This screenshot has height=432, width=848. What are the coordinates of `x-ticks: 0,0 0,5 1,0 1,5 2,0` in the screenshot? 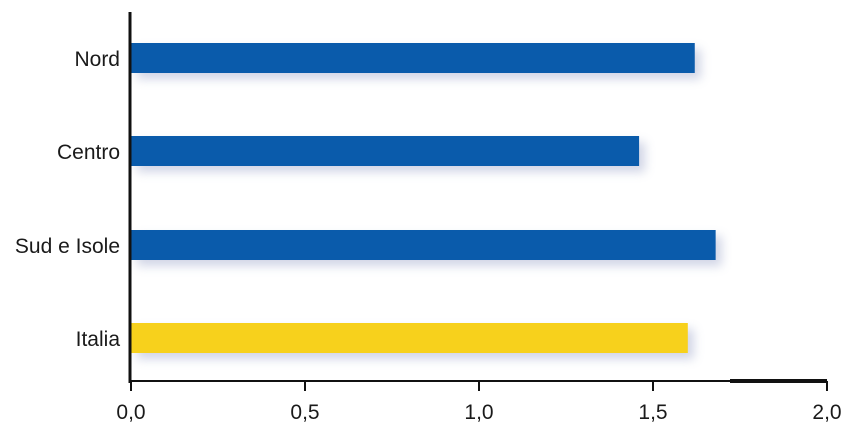 It's located at (479, 402).